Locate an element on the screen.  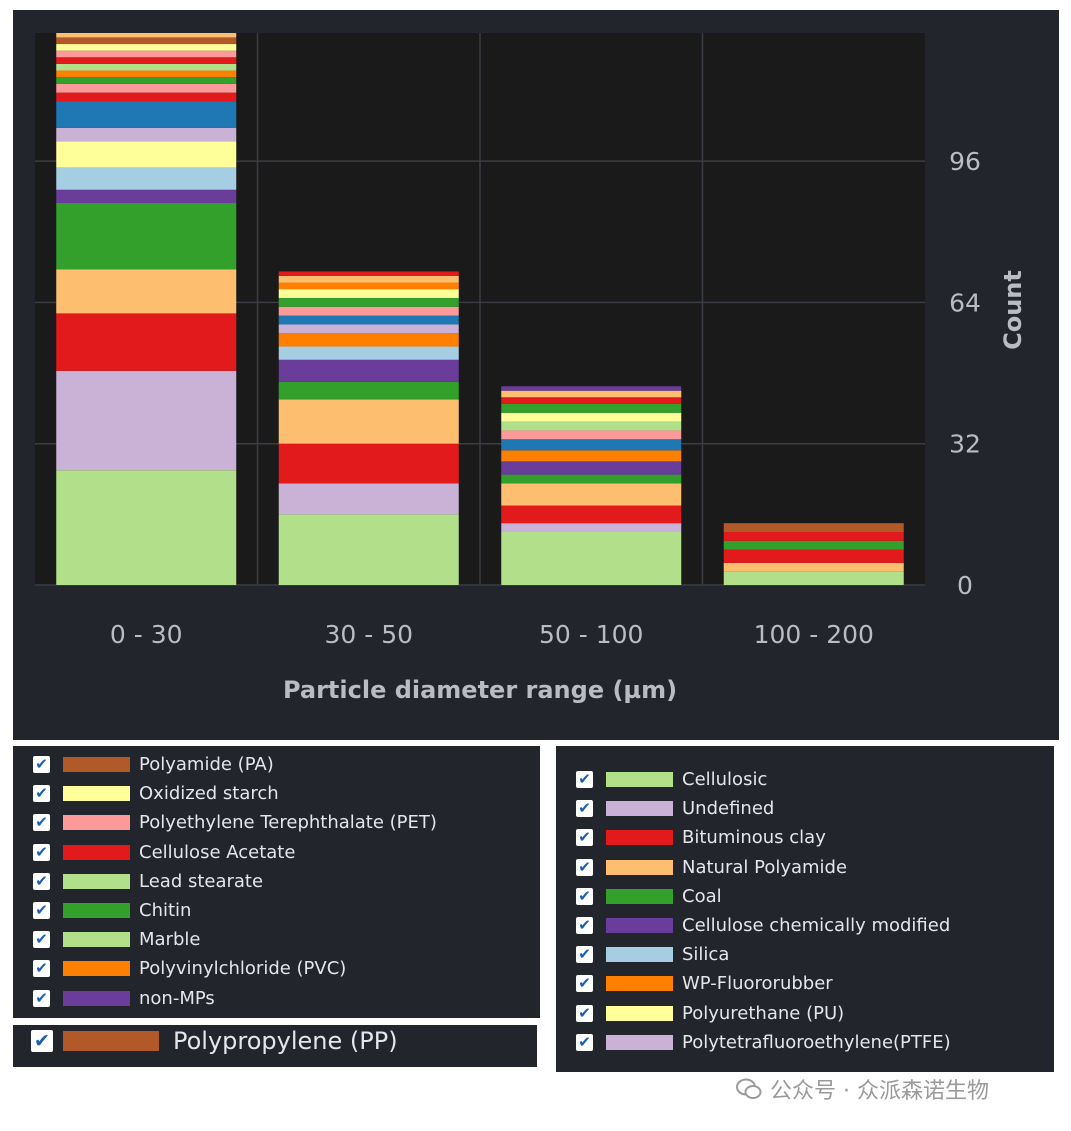
legend-item: ✔ Polyamide (PA) is located at coordinates (143, 764).